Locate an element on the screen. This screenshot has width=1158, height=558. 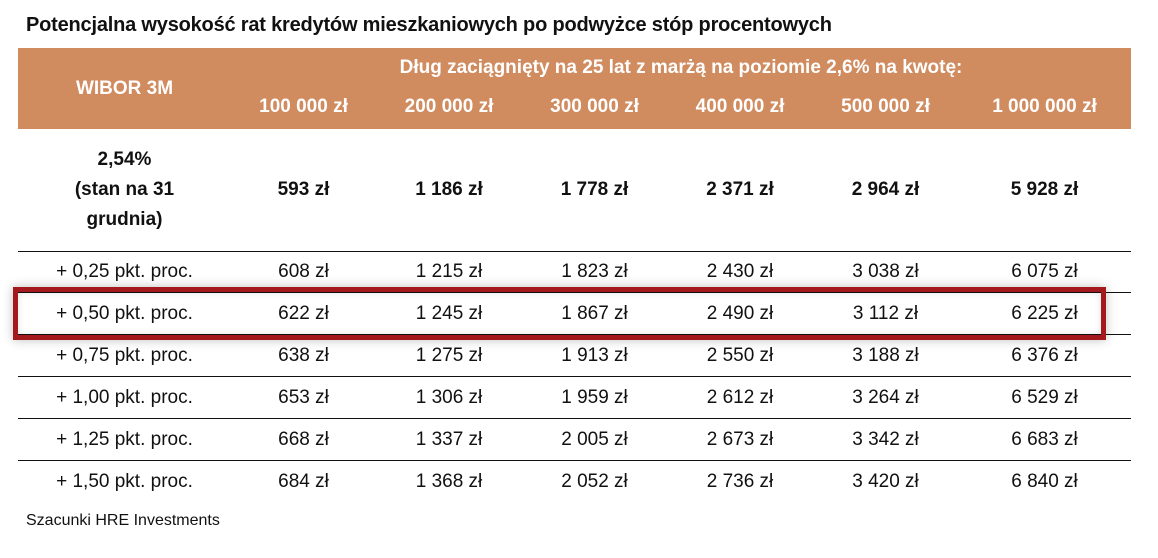
table-cell: 1 959 zł is located at coordinates (594, 397).